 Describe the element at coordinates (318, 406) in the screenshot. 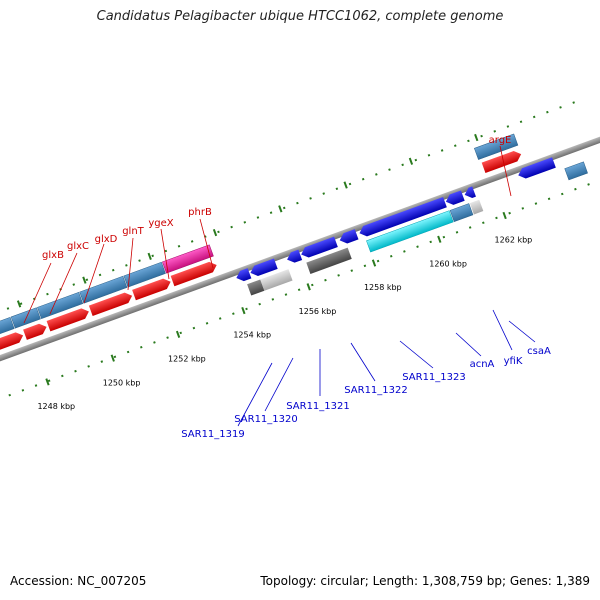

I see `gene-label-sar11-1321: SAR11_1321` at that location.